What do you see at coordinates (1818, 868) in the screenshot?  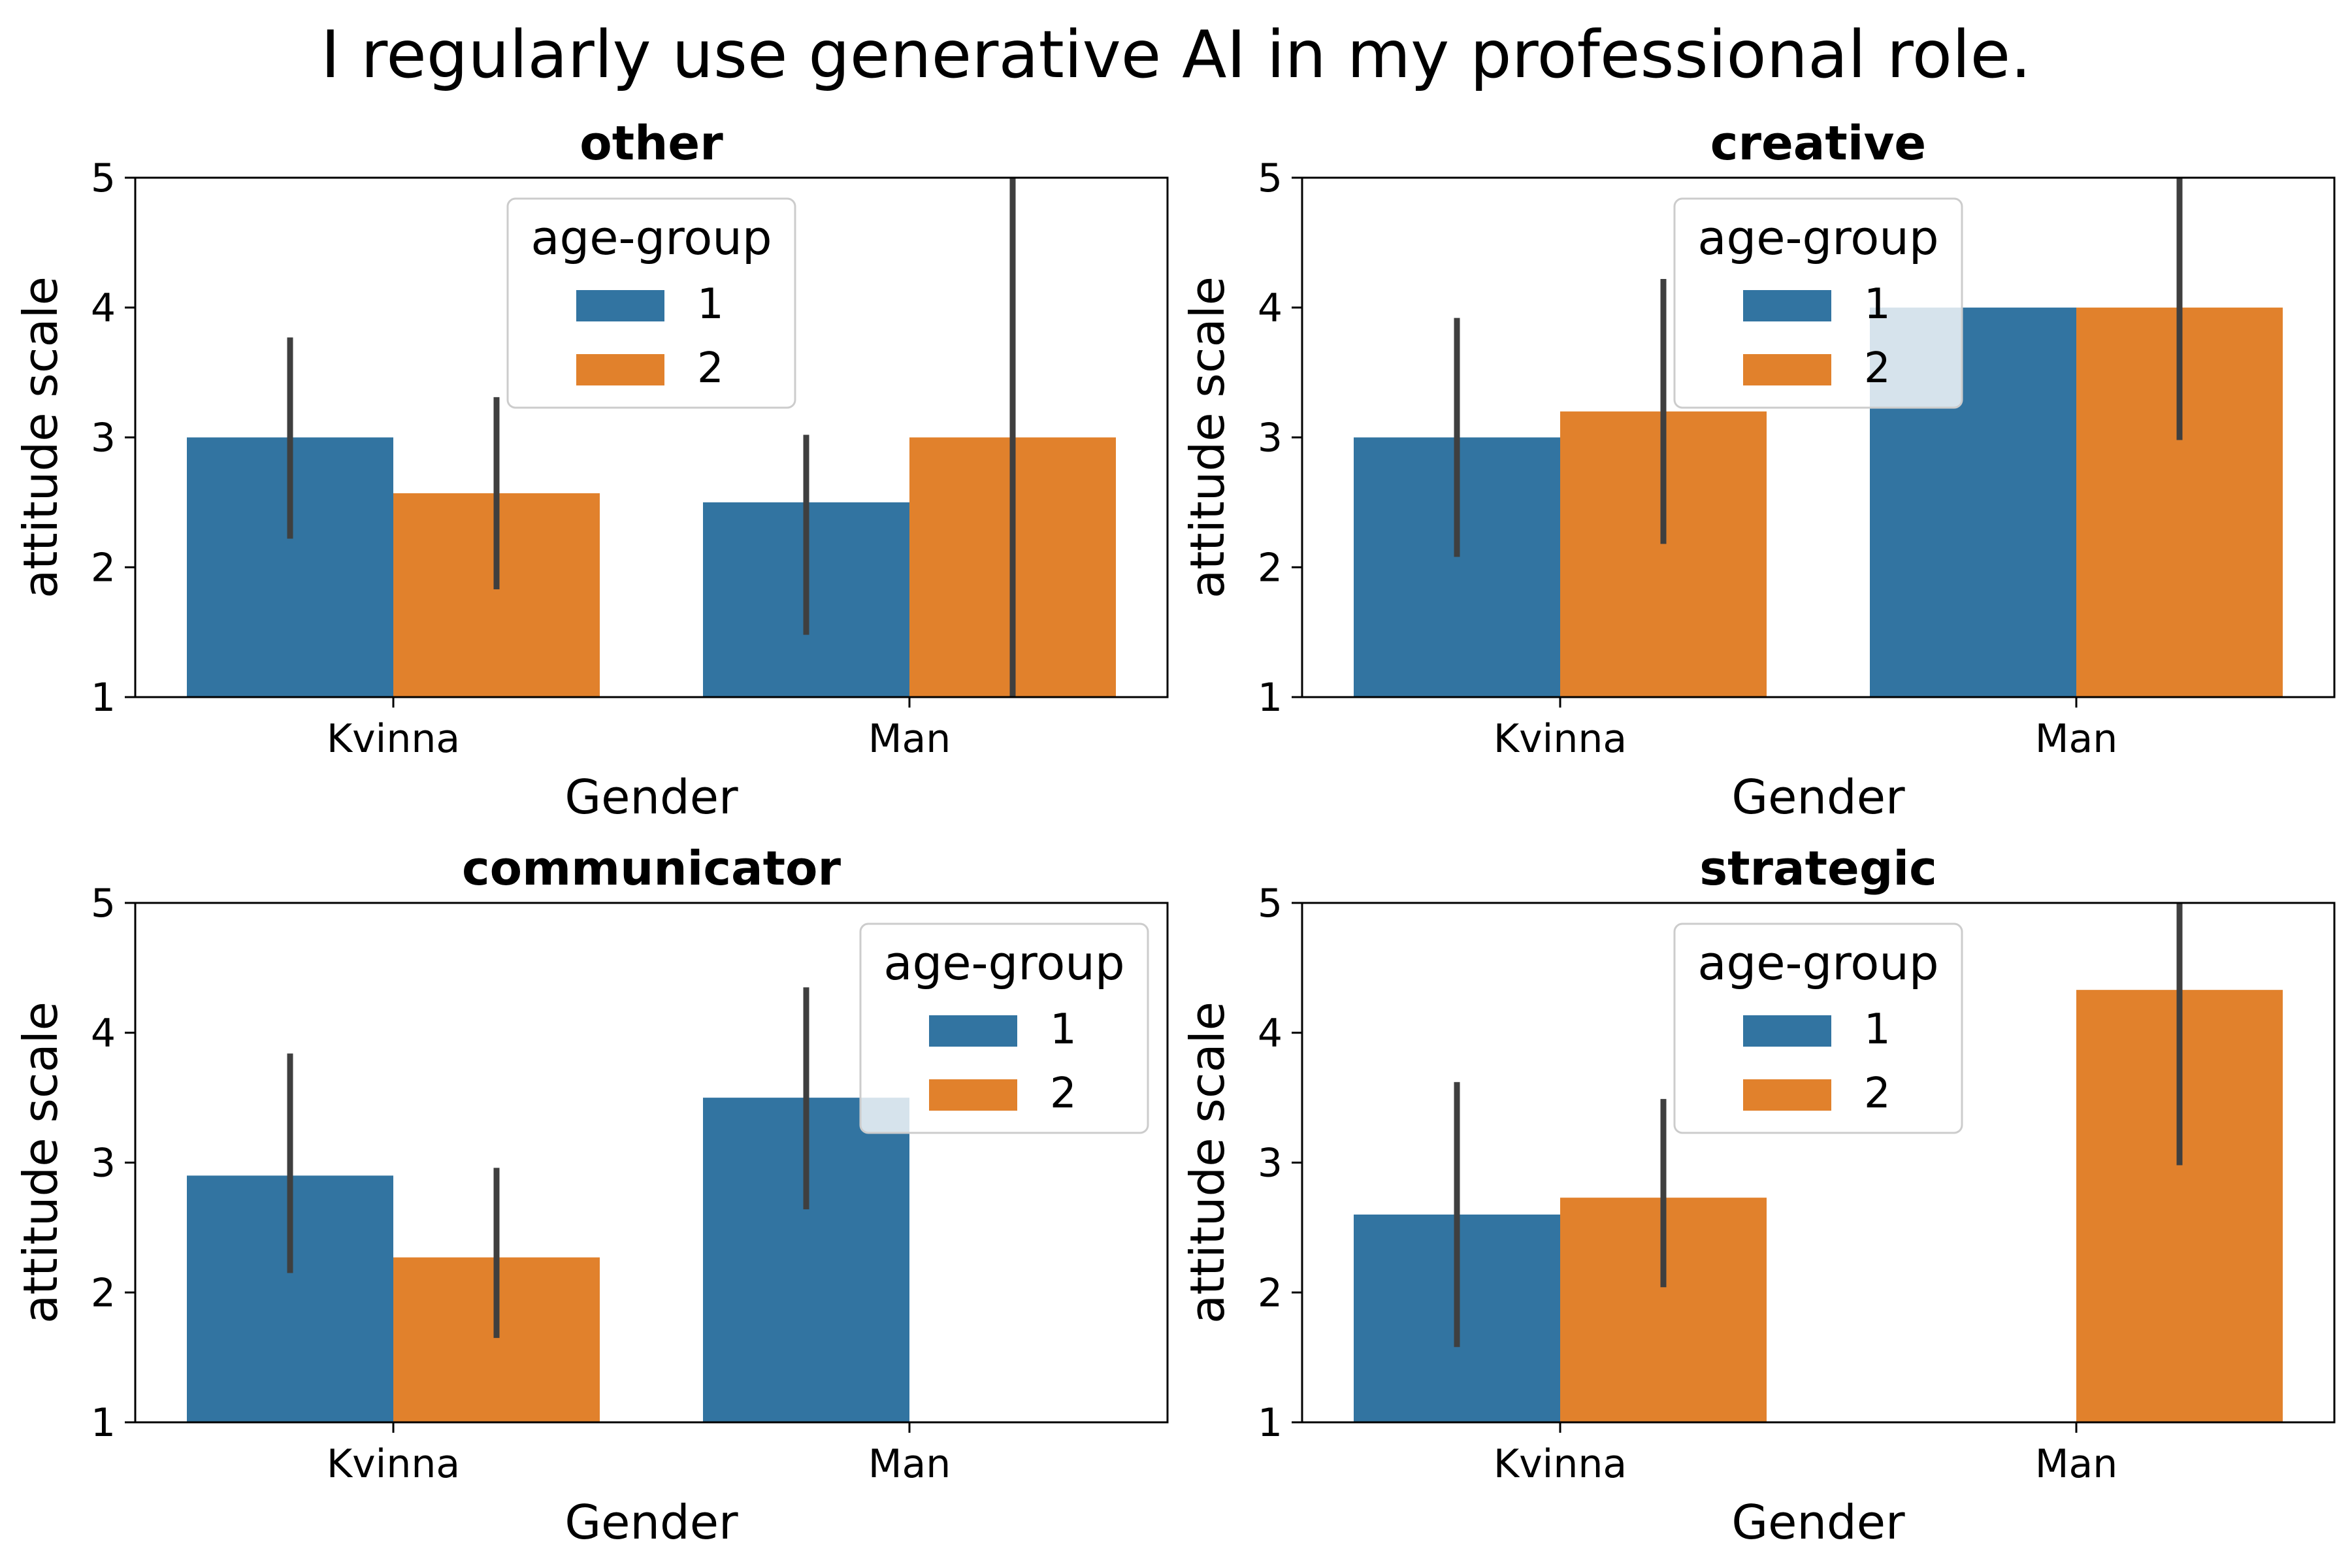 I see `panel-title: strategic` at bounding box center [1818, 868].